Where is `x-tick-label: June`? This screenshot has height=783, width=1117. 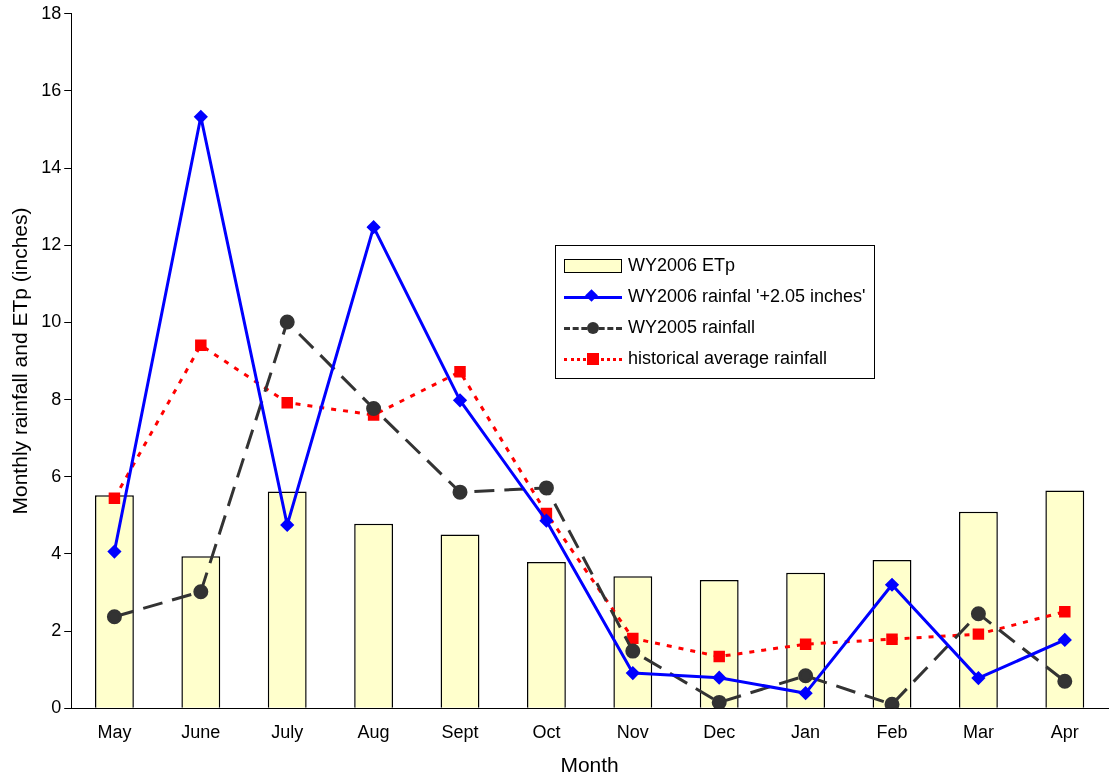 x-tick-label: June is located at coordinates (201, 731).